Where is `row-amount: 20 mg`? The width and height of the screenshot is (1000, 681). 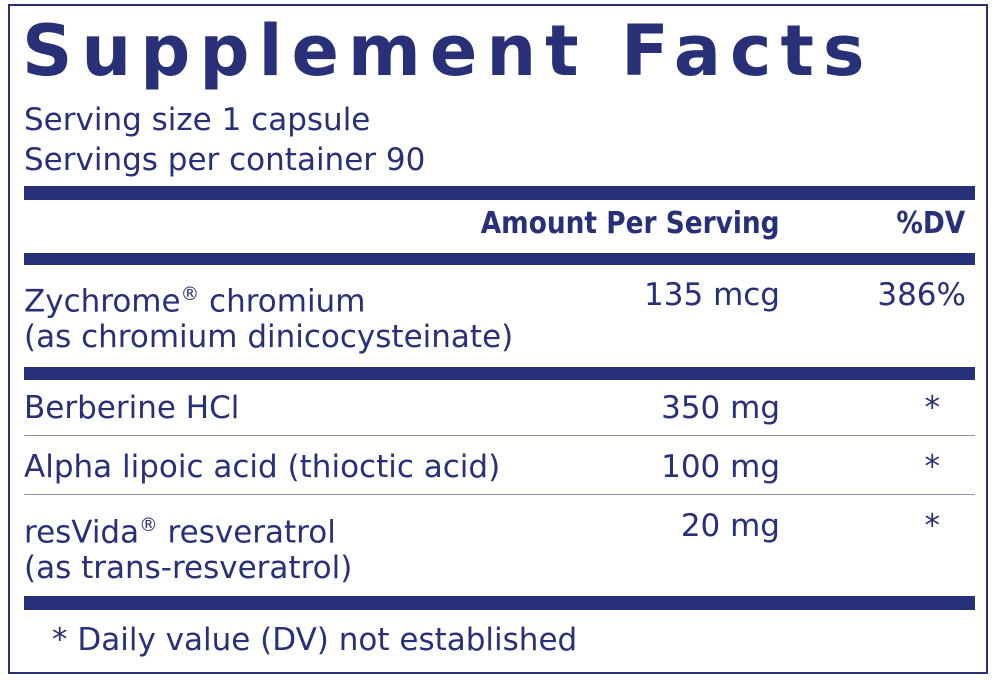 row-amount: 20 mg is located at coordinates (730, 526).